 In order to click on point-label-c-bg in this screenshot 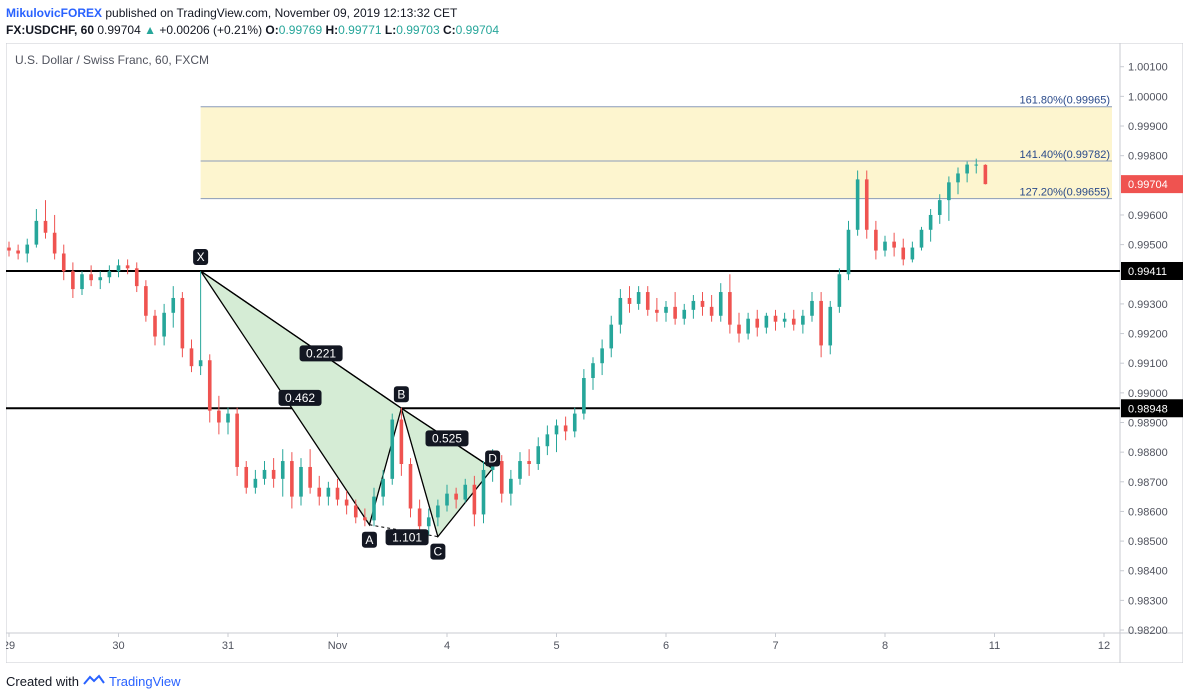, I will do `click(438, 551)`.